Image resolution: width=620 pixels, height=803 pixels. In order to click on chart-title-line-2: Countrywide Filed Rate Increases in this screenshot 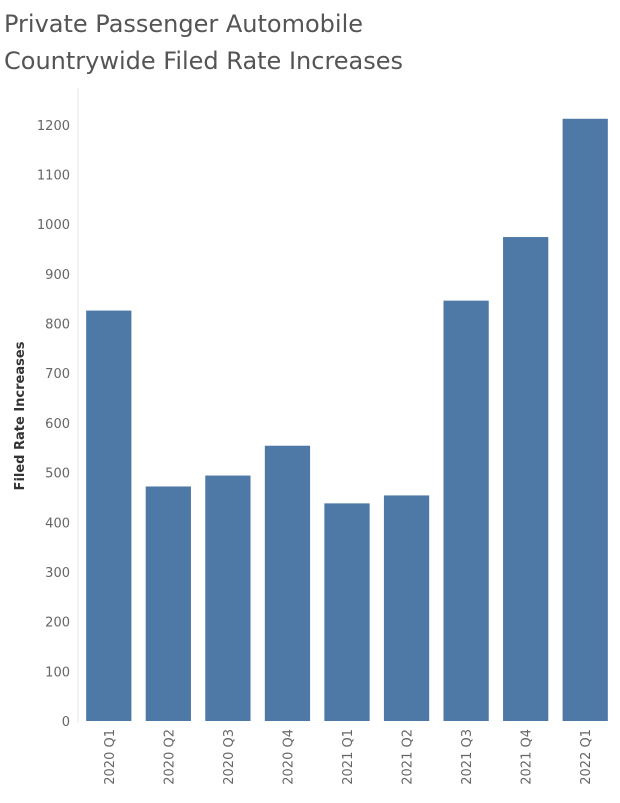, I will do `click(204, 61)`.